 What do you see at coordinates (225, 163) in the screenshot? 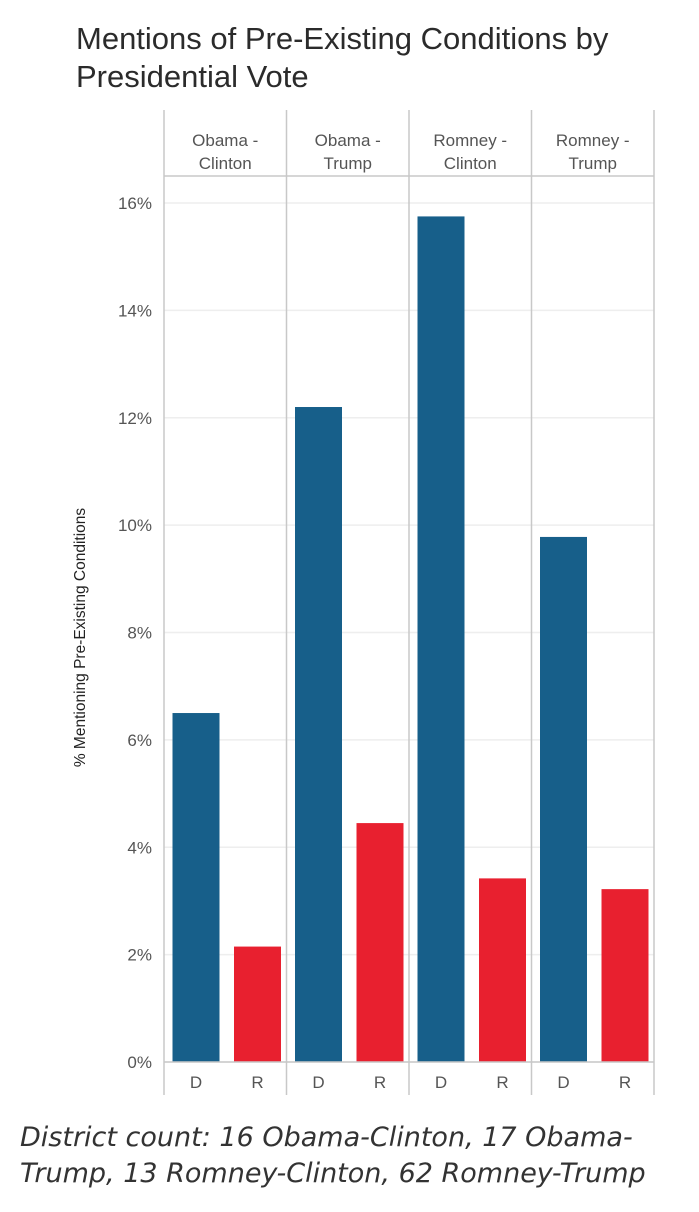
I see `facet-label-0-line-1: Clinton` at bounding box center [225, 163].